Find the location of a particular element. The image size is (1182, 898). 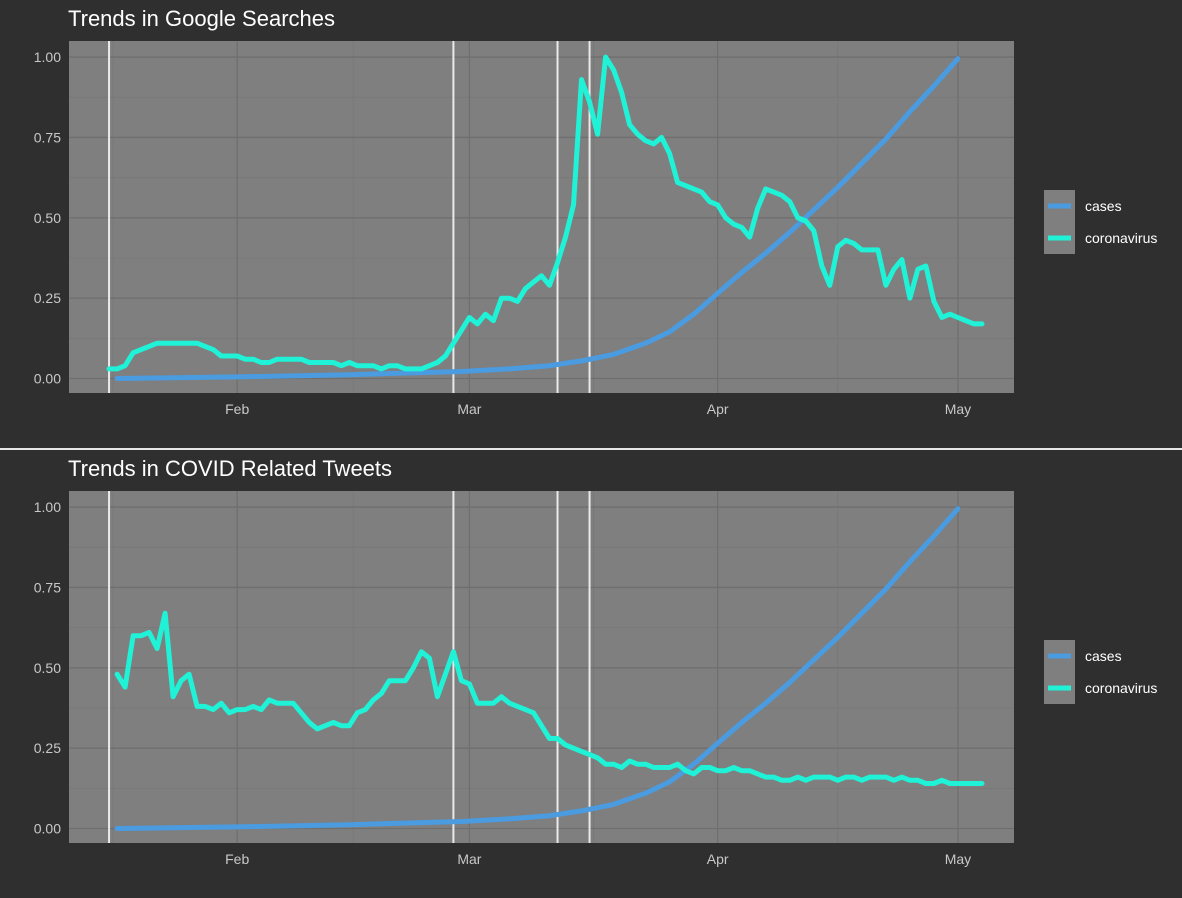

chart-title: Trends in Google Searches is located at coordinates (201, 18).